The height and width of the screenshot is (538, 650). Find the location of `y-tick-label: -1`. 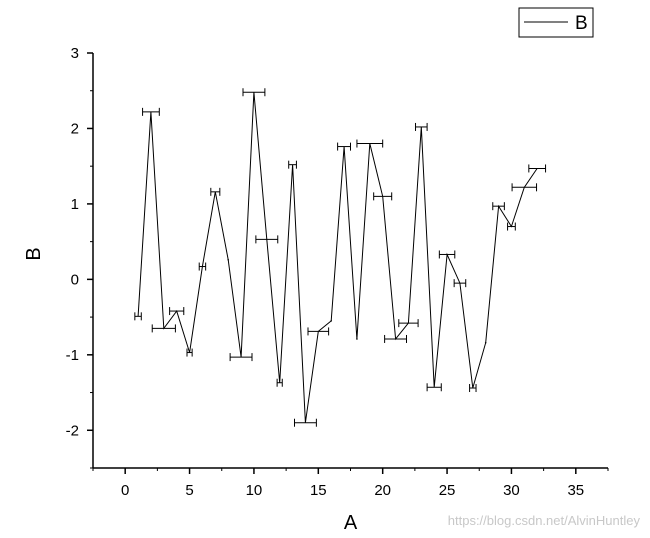

y-tick-label: -1 is located at coordinates (72, 355).